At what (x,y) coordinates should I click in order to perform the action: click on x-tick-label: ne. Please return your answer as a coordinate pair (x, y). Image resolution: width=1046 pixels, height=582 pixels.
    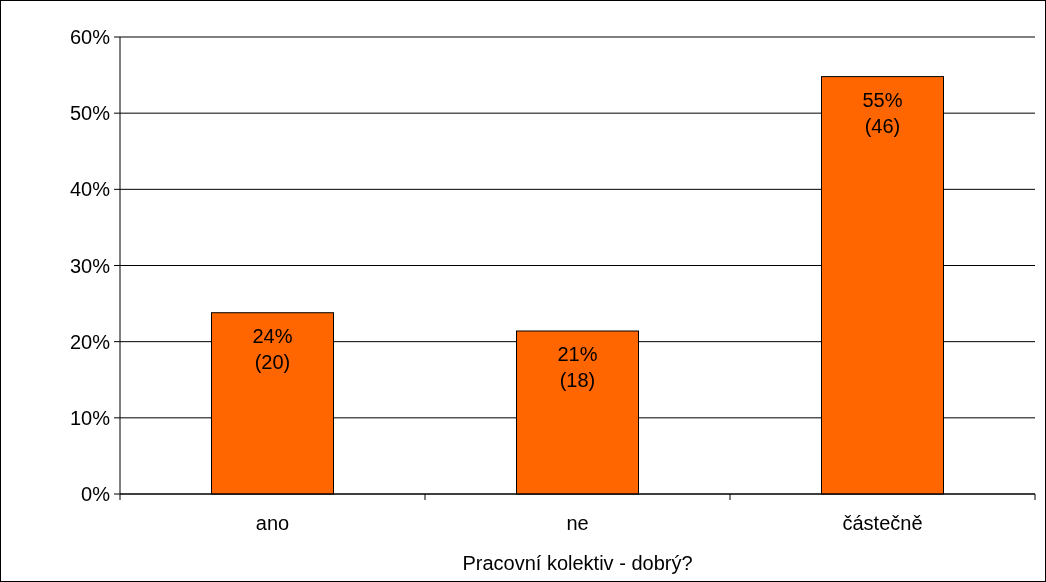
    Looking at the image, I should click on (577, 523).